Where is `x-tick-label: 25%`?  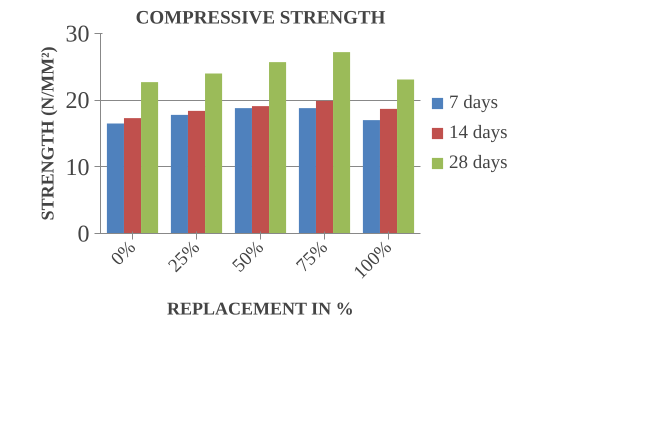
x-tick-label: 25% is located at coordinates (184, 256).